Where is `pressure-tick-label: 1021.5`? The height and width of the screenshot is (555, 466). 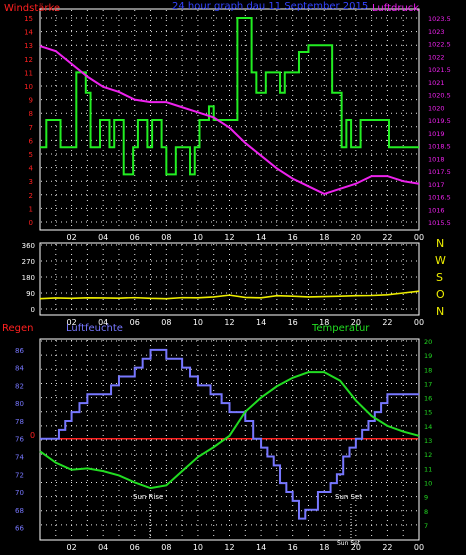
pressure-tick-label: 1021.5 is located at coordinates (439, 70).